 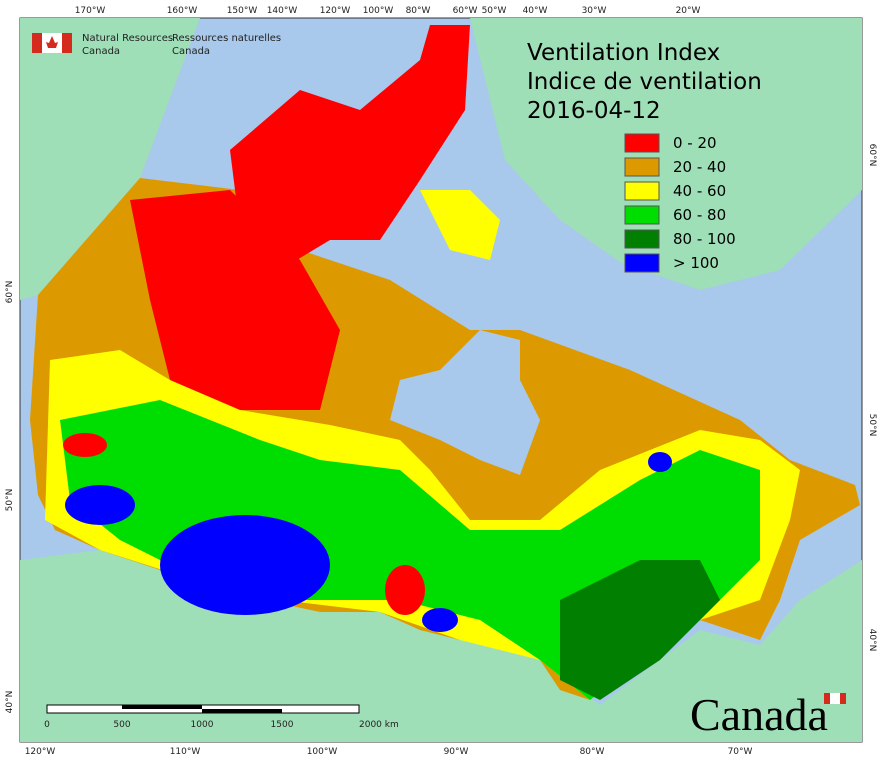 I want to click on legend-label: 80 - 100, so click(x=704, y=239).